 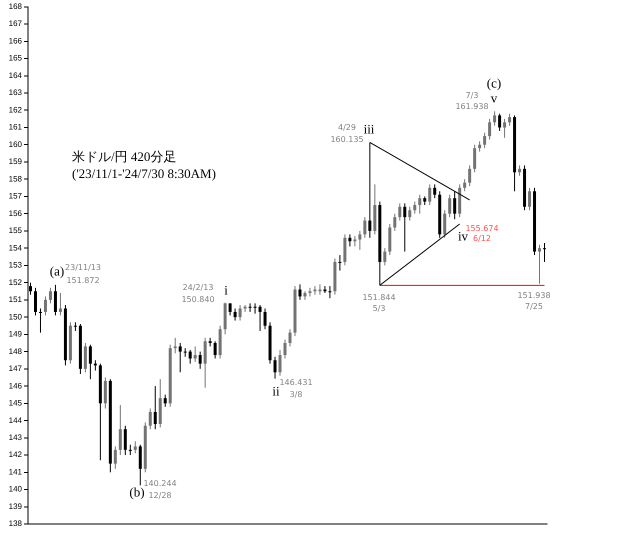 I want to click on y-tick-label: 162, so click(x=15, y=109).